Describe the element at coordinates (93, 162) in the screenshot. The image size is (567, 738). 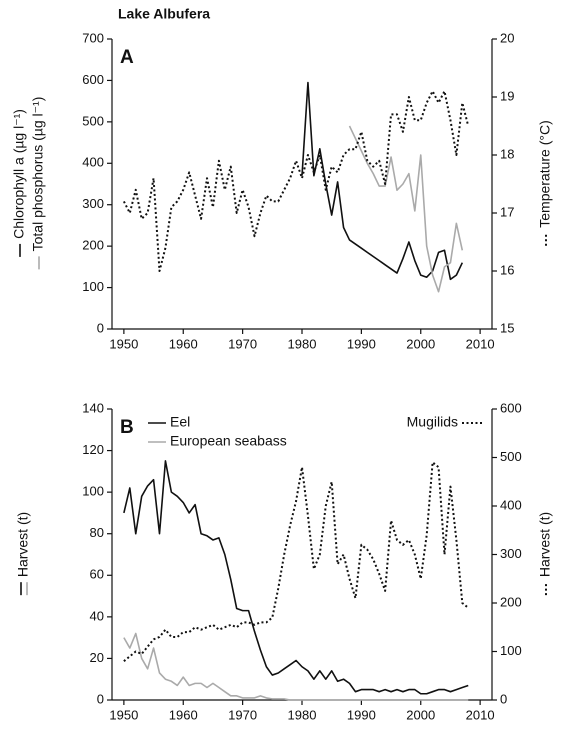
I see `y-tick-label: 400` at that location.